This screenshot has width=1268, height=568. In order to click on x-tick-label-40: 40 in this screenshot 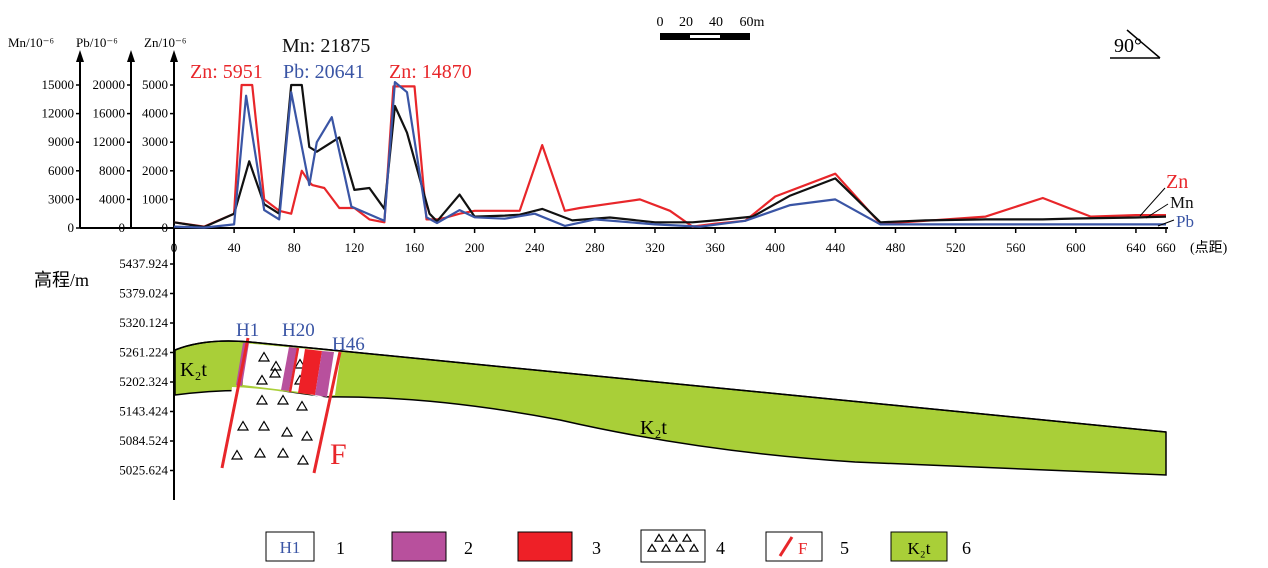, I will do `click(234, 247)`.